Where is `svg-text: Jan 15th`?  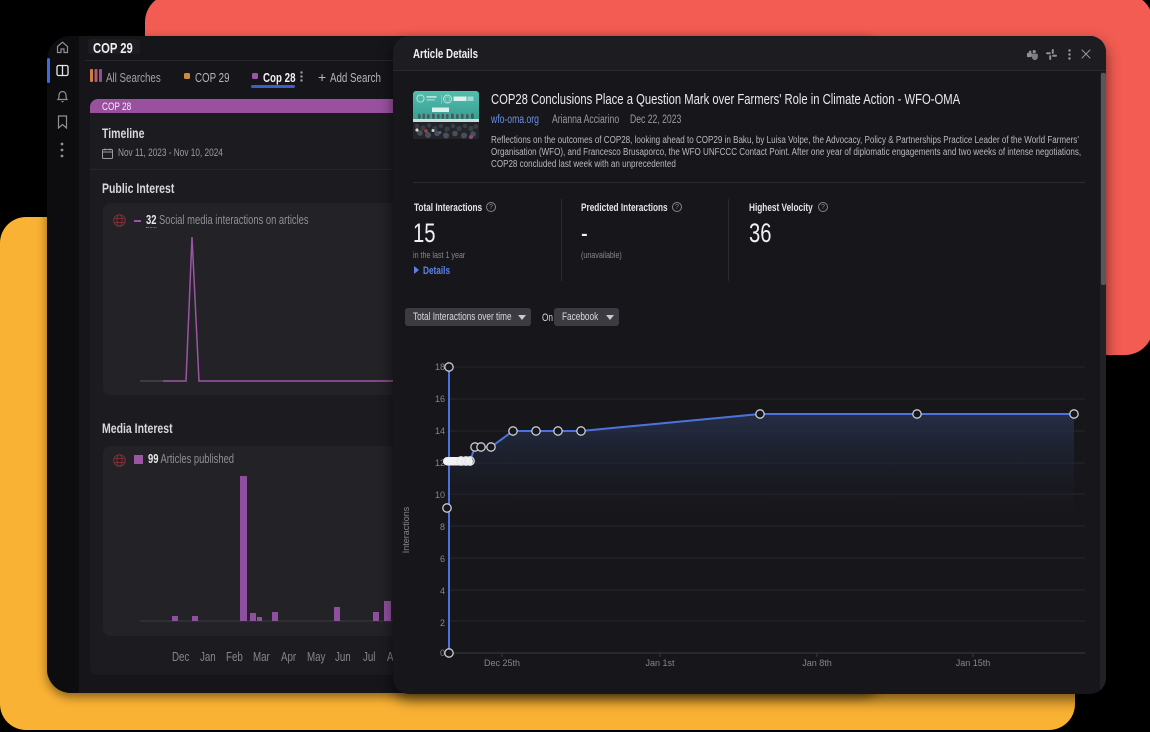 svg-text: Jan 15th is located at coordinates (973, 663).